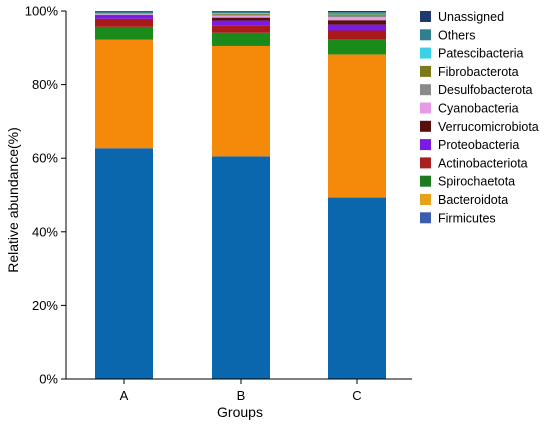 Image resolution: width=550 pixels, height=430 pixels. Describe the element at coordinates (425, 144) in the screenshot. I see `legend-swatch-proteobacteria` at that location.